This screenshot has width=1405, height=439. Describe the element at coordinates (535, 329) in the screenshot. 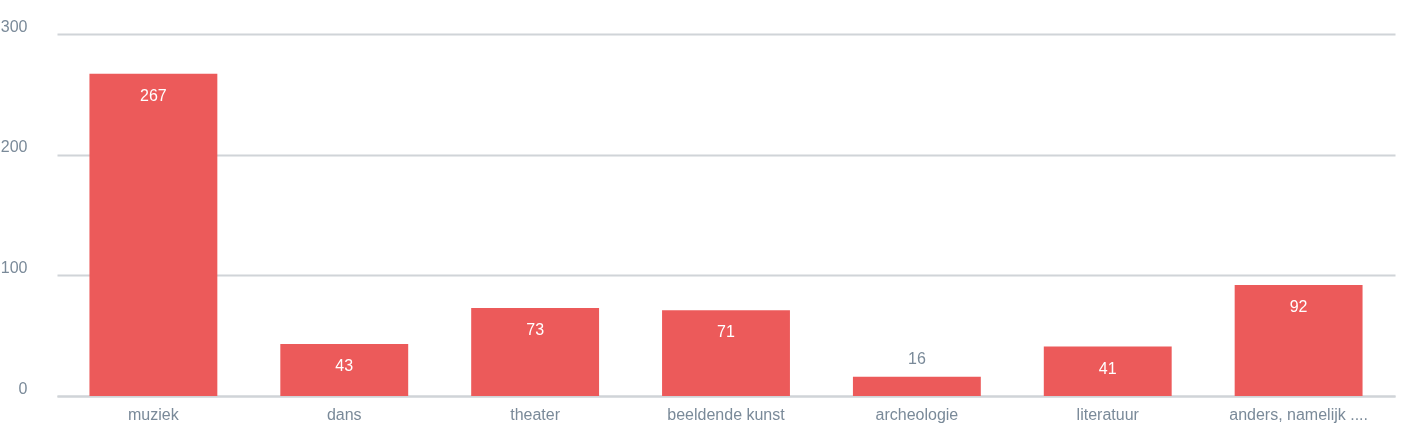

I see `data-label: 73` at that location.